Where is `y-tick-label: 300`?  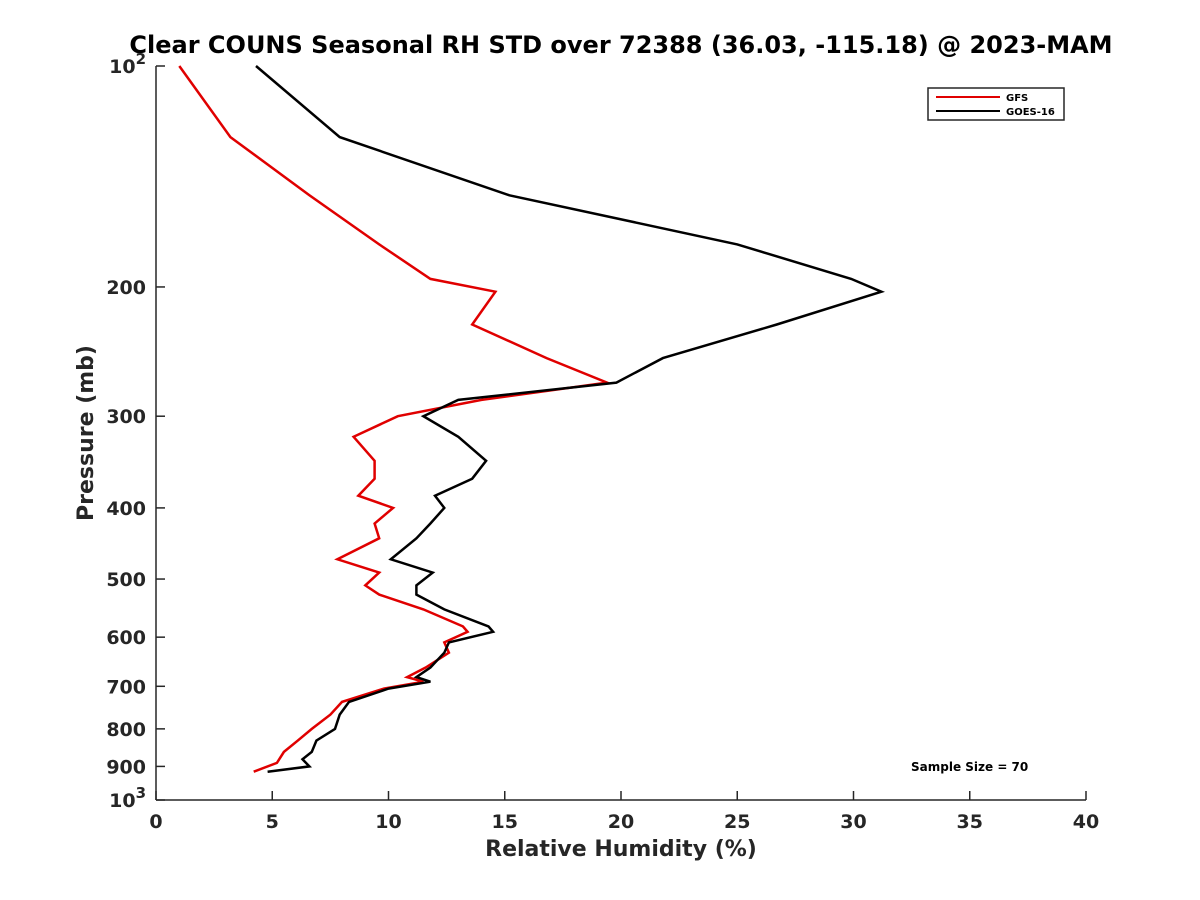
y-tick-label: 300 is located at coordinates (126, 417).